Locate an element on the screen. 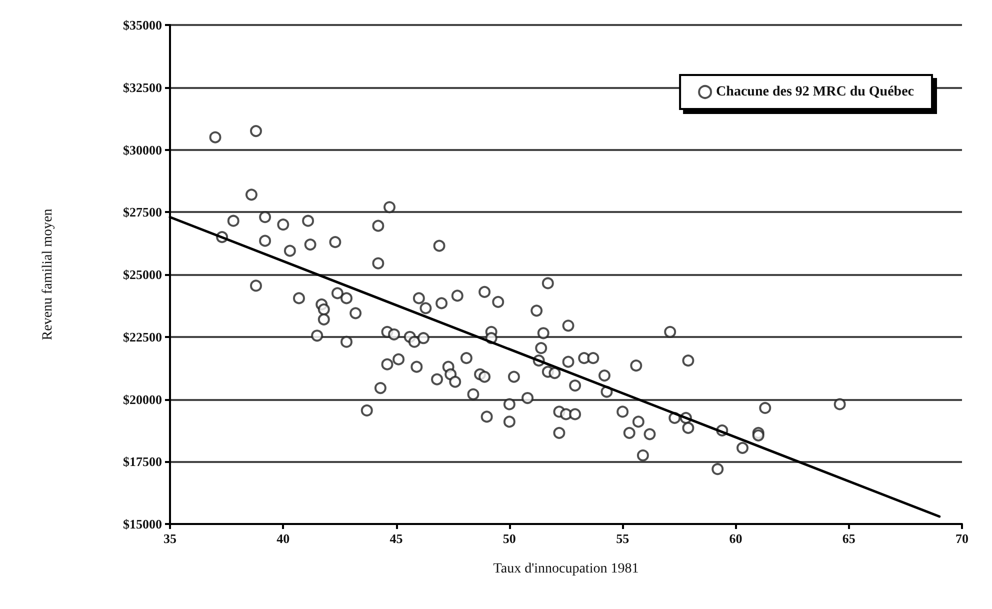 Image resolution: width=992 pixels, height=609 pixels. y-tick-label: $15000 is located at coordinates (142, 524).